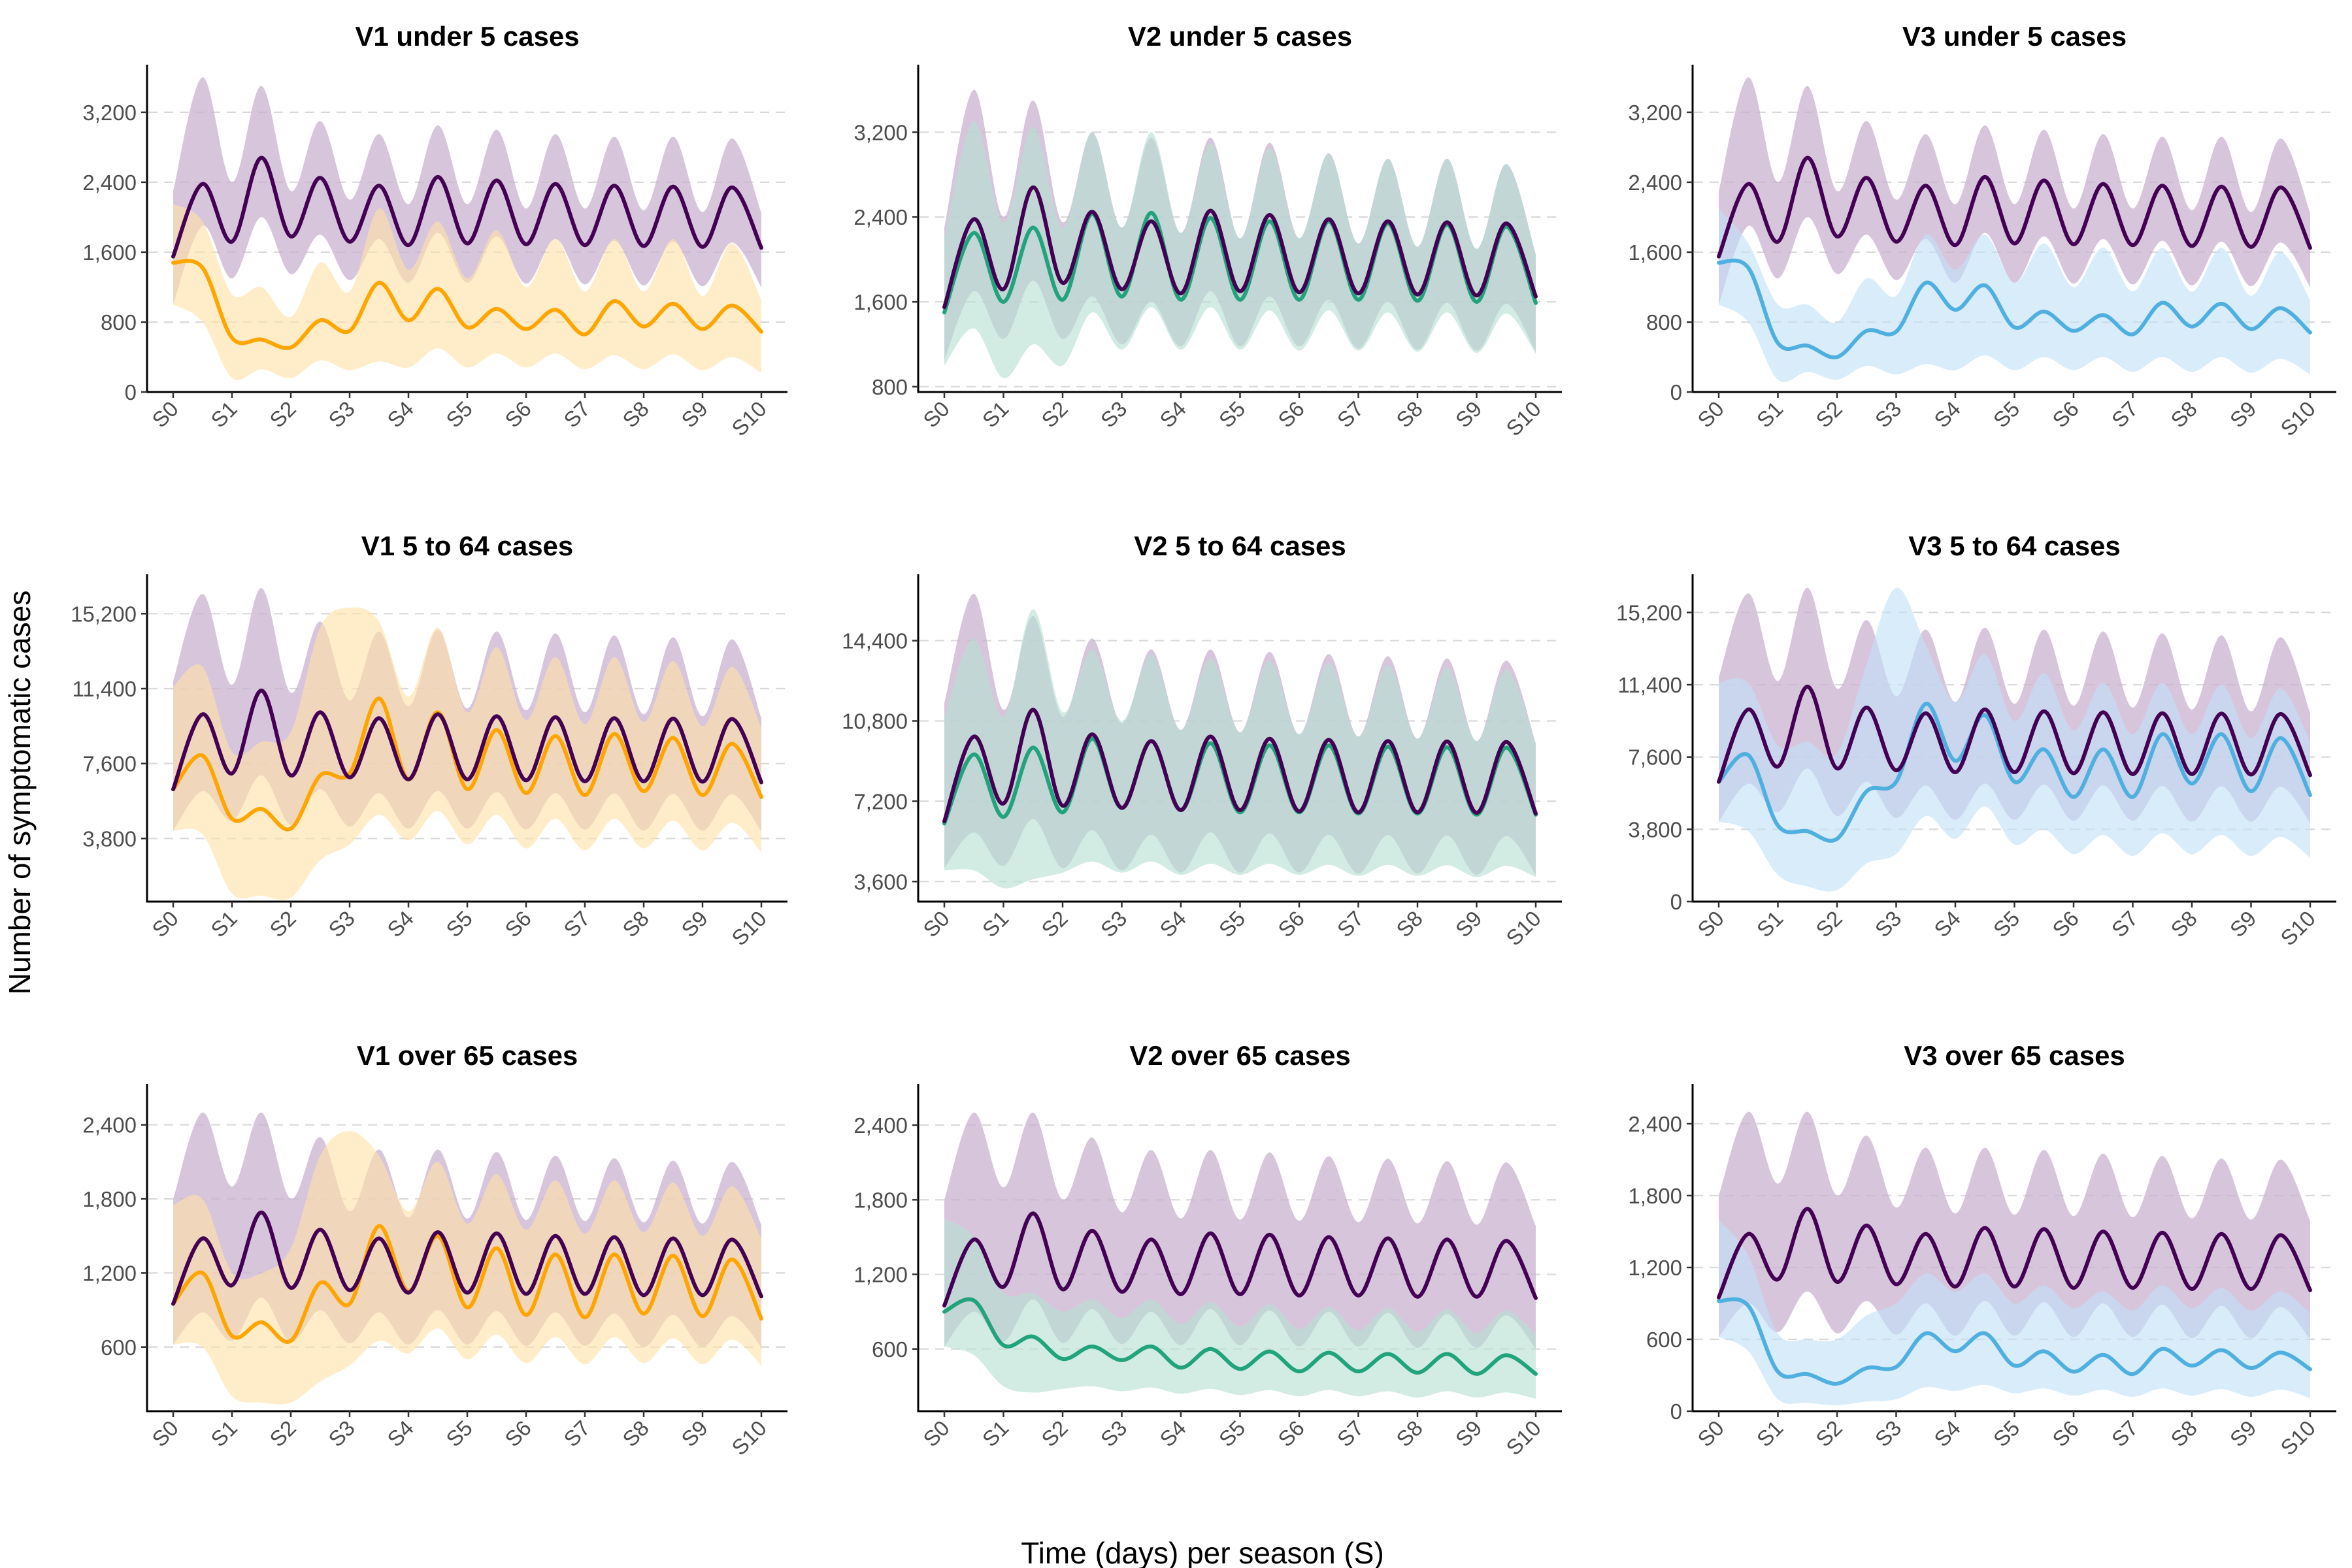  What do you see at coordinates (467, 546) in the screenshot?
I see `panel-title: V1 5 to 64 cases` at bounding box center [467, 546].